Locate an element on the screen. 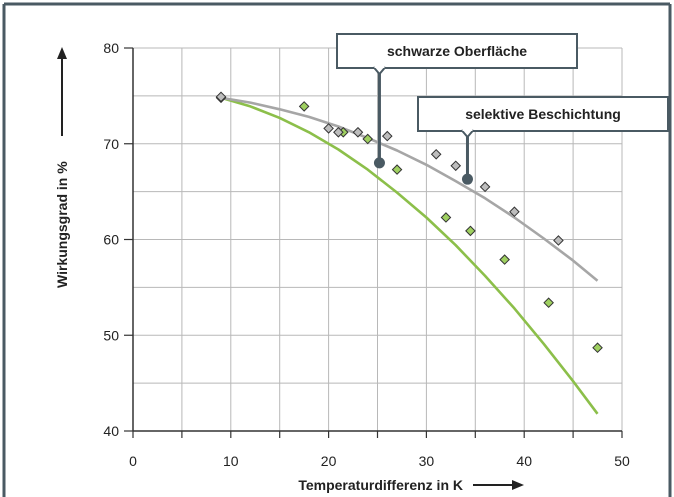  x-axis-arrow-head is located at coordinates (518, 485).